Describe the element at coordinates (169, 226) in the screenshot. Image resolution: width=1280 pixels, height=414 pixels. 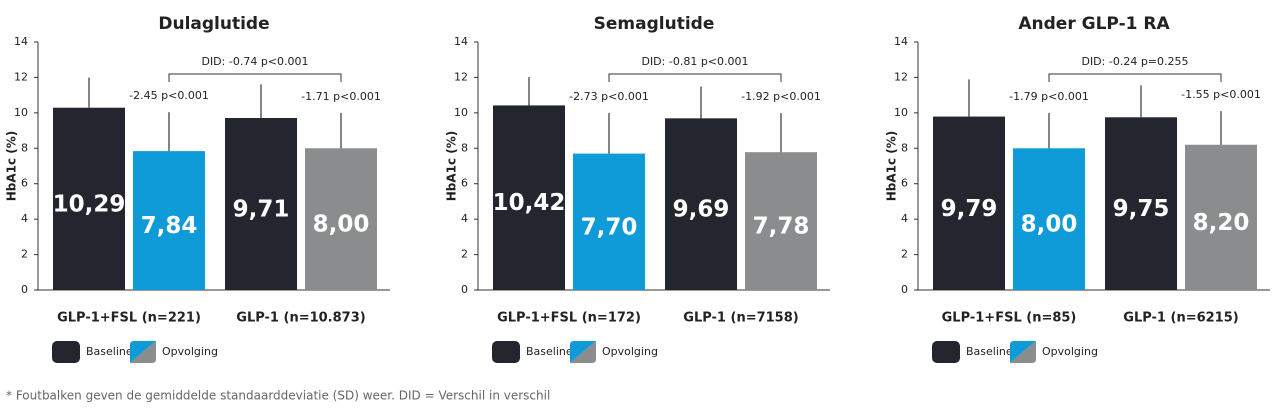
I see `data-label: 7,84` at that location.